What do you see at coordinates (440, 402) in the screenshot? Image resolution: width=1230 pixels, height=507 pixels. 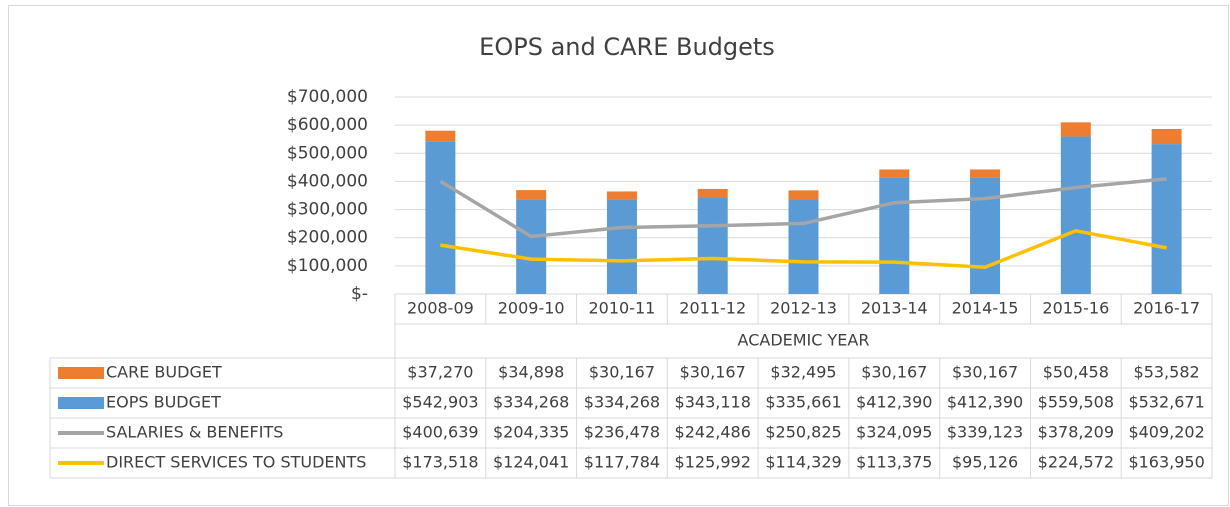 I see `data-label: $542,903` at bounding box center [440, 402].